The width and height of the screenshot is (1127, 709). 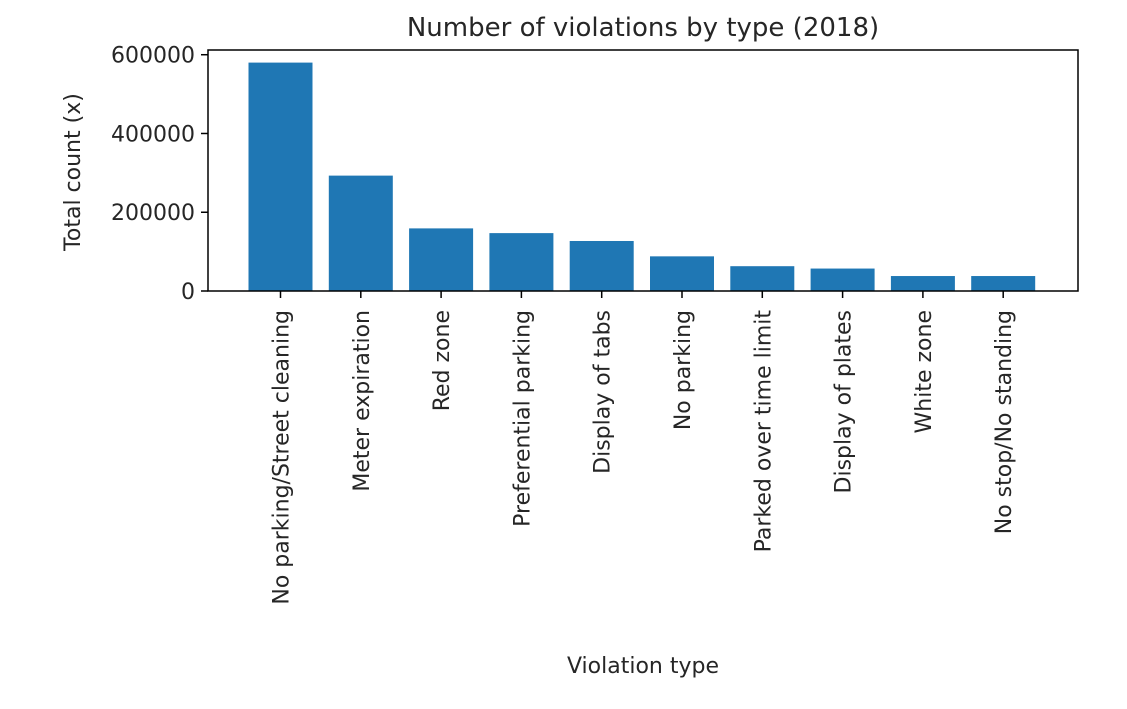 I want to click on chart-title: Number of violations by type (2018), so click(x=643, y=28).